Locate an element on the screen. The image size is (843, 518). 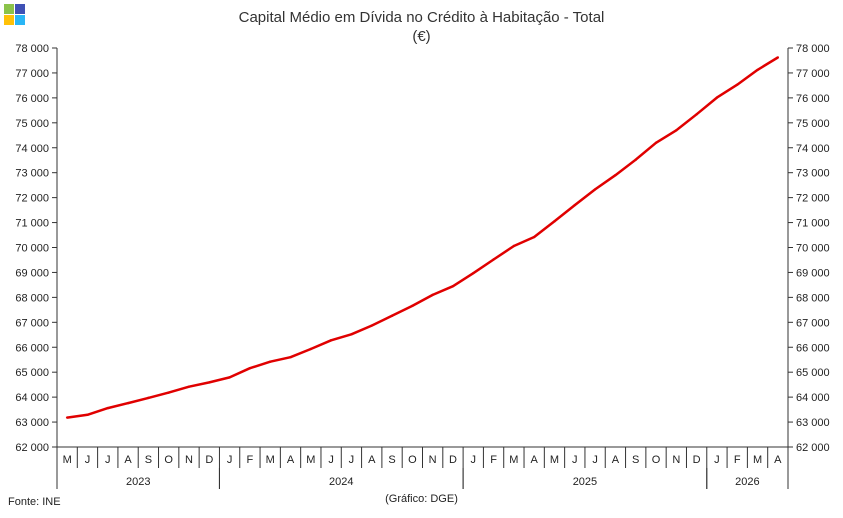
y-tick-label-right: 74 000 is located at coordinates (813, 149).